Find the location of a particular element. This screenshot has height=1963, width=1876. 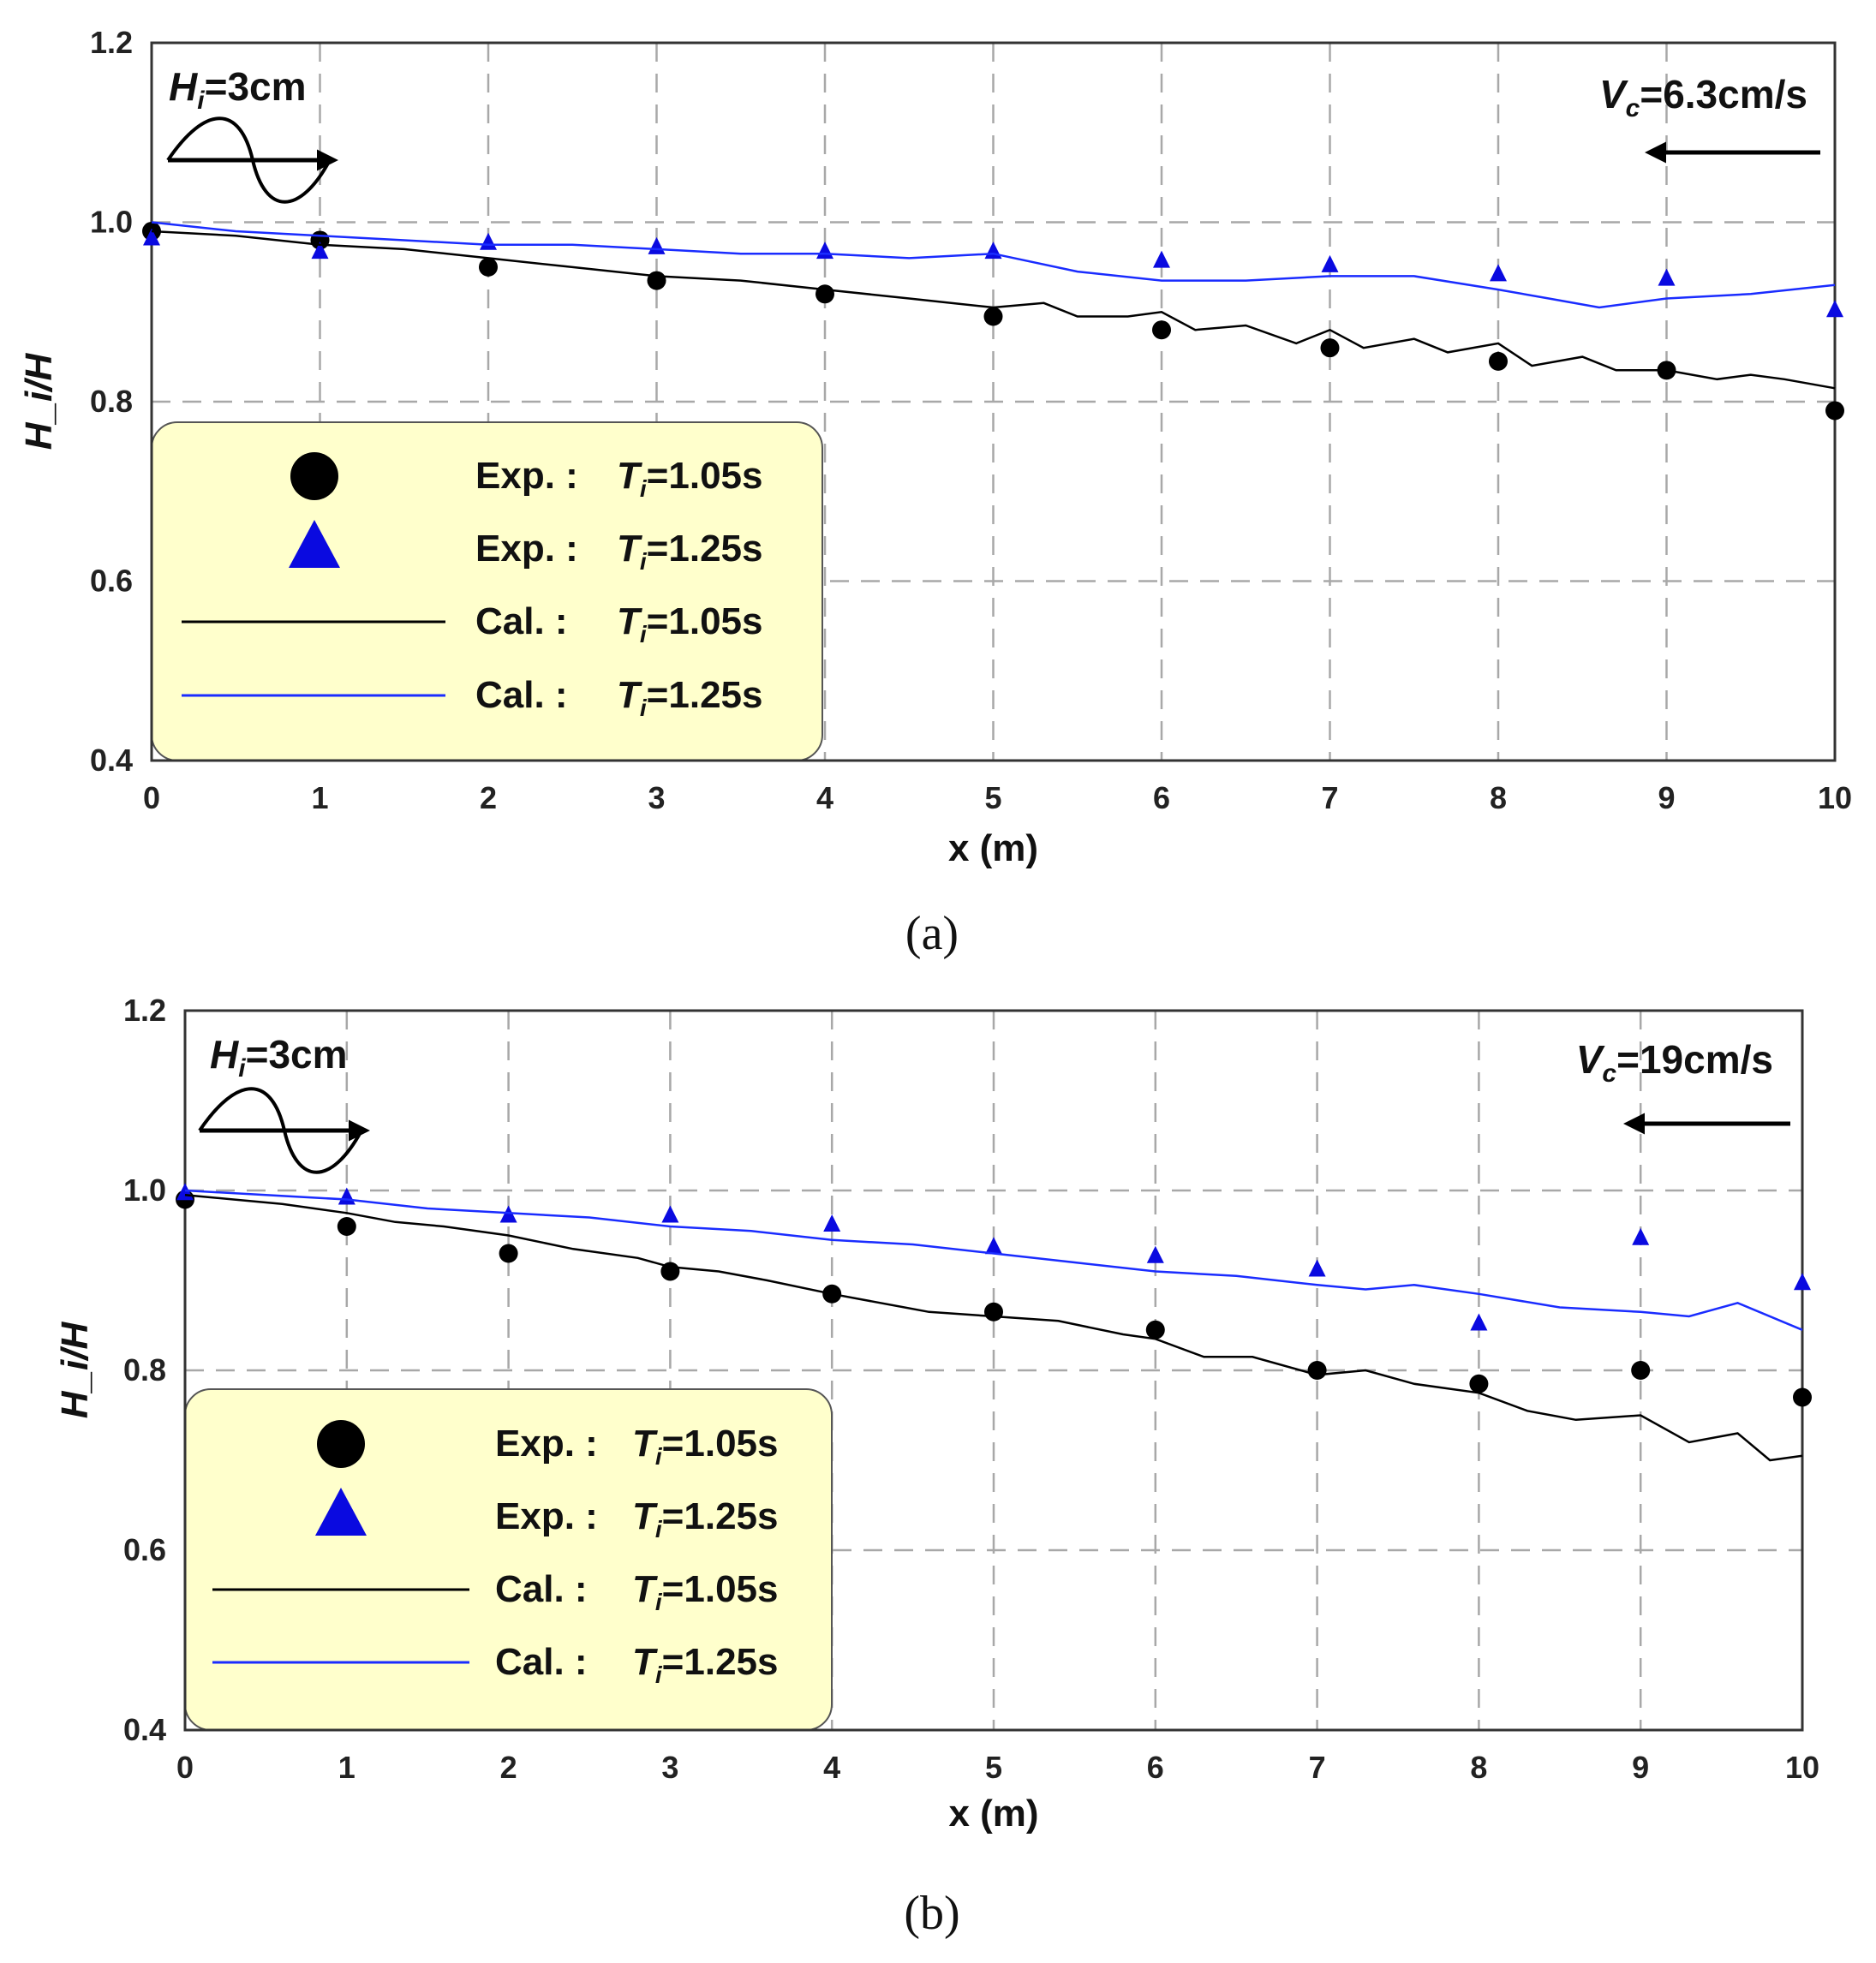

x-tick-label: 6 is located at coordinates (1156, 1767).